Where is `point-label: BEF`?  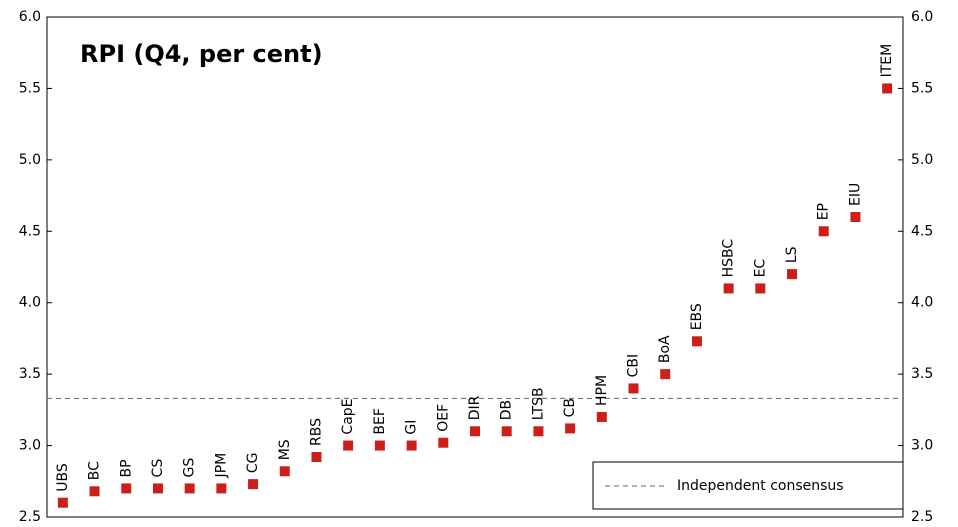 point-label: BEF is located at coordinates (380, 421).